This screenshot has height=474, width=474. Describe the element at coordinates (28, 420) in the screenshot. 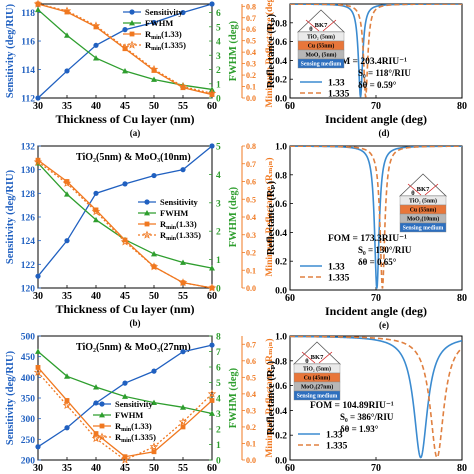

I see `y-tick-label: 300` at that location.